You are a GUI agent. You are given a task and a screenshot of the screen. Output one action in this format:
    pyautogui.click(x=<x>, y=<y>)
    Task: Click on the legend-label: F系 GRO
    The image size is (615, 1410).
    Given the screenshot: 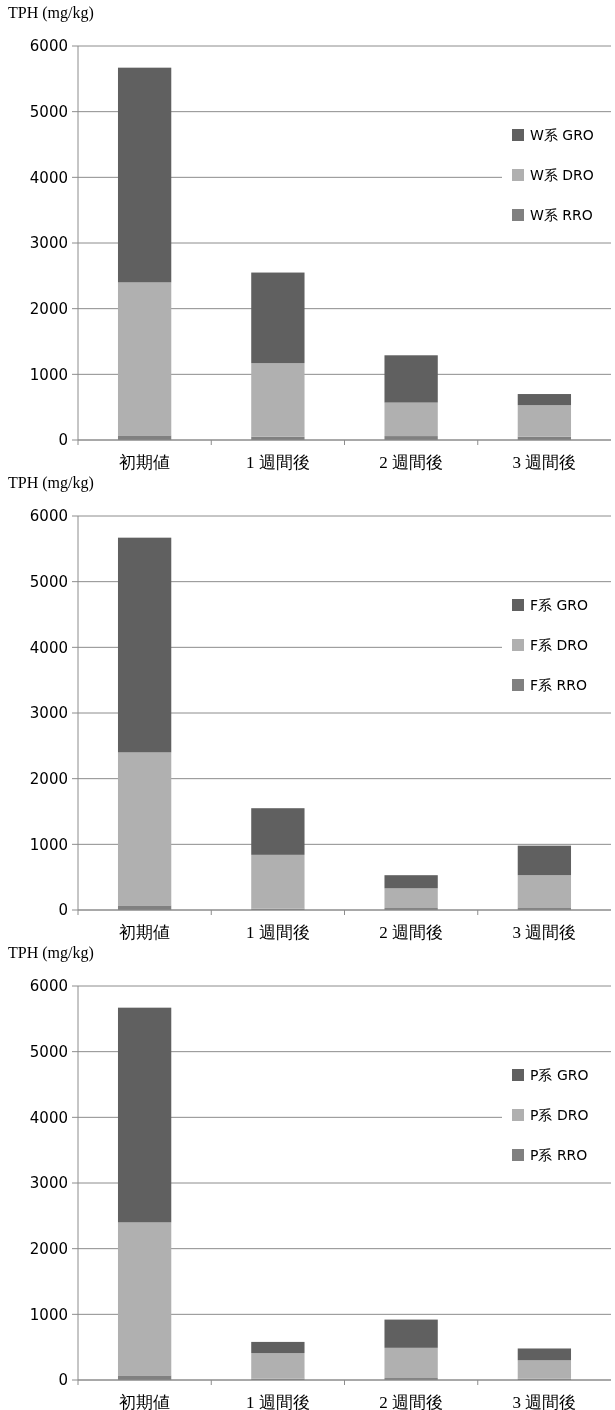 What is the action you would take?
    pyautogui.click(x=559, y=605)
    